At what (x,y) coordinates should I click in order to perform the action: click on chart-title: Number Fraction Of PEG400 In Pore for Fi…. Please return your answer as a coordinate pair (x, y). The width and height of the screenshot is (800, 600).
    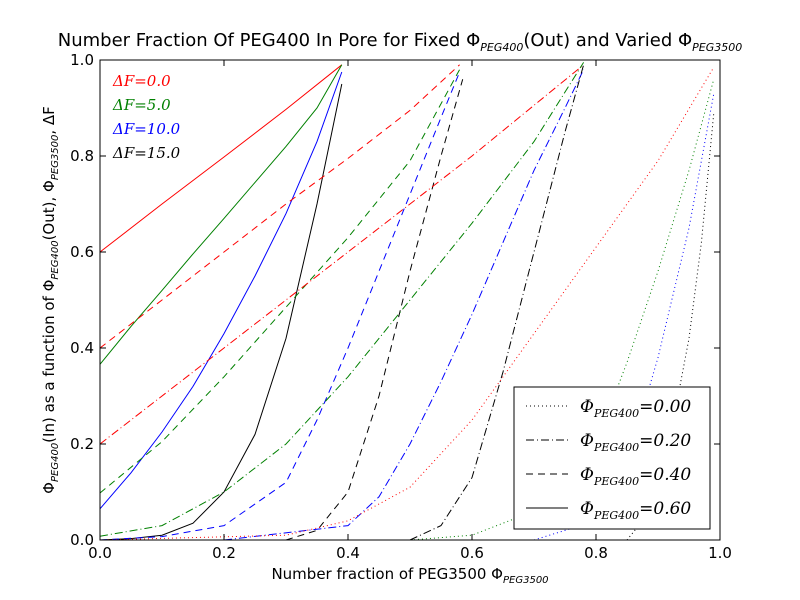
    Looking at the image, I should click on (400, 42).